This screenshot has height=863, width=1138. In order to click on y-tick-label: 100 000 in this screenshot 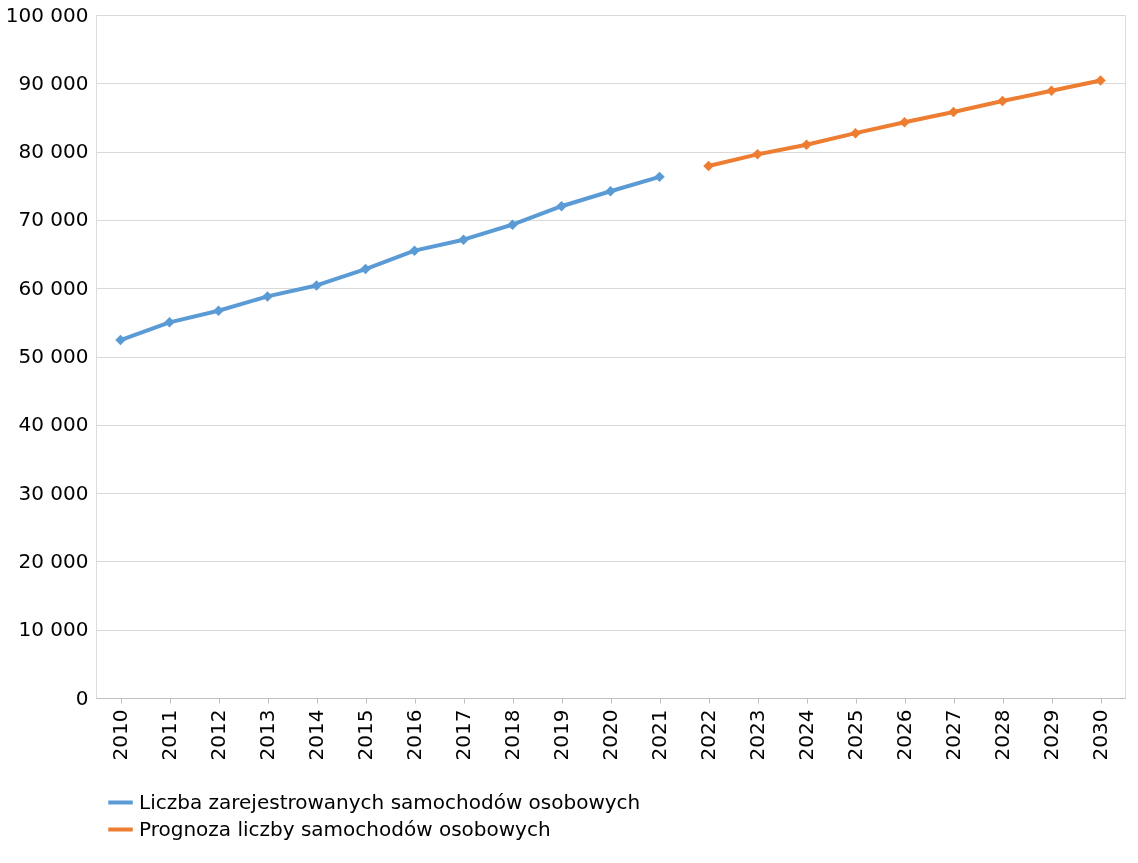, I will do `click(47, 14)`.